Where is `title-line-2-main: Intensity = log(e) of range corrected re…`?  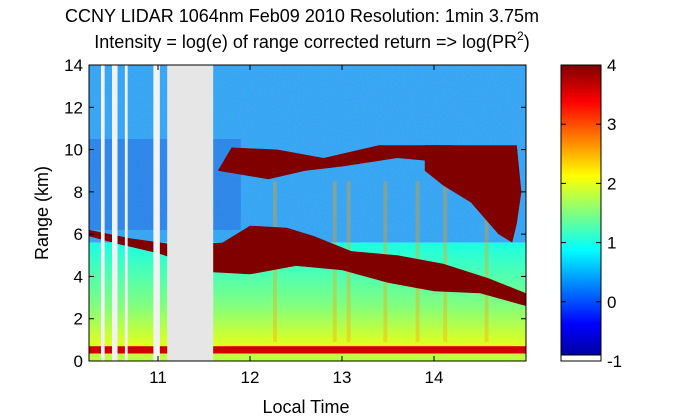 title-line-2-main: Intensity = log(e) of range corrected re… is located at coordinates (305, 42).